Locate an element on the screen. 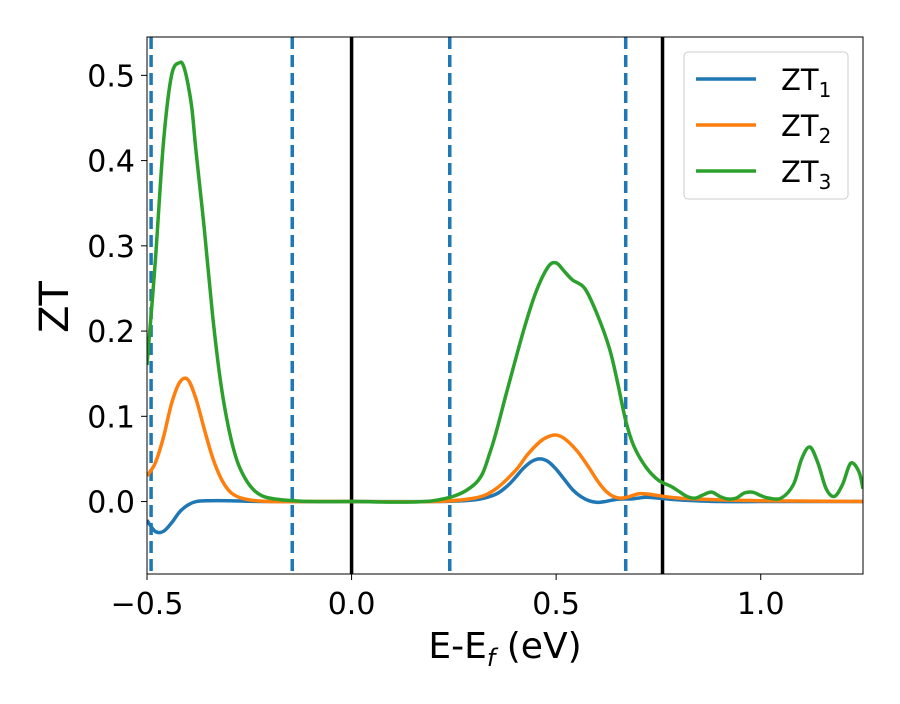 The width and height of the screenshot is (900, 704). legend-label-subscript: 2 is located at coordinates (825, 136).